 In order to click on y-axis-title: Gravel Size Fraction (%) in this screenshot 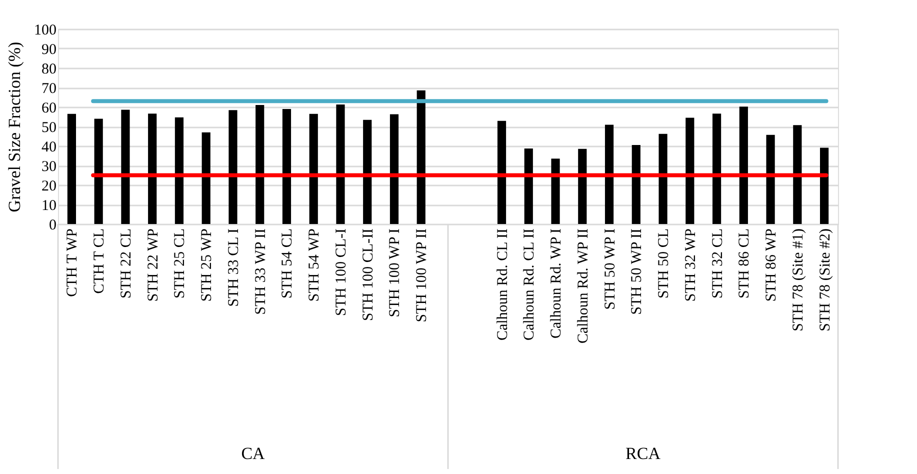, I will do `click(14, 127)`.